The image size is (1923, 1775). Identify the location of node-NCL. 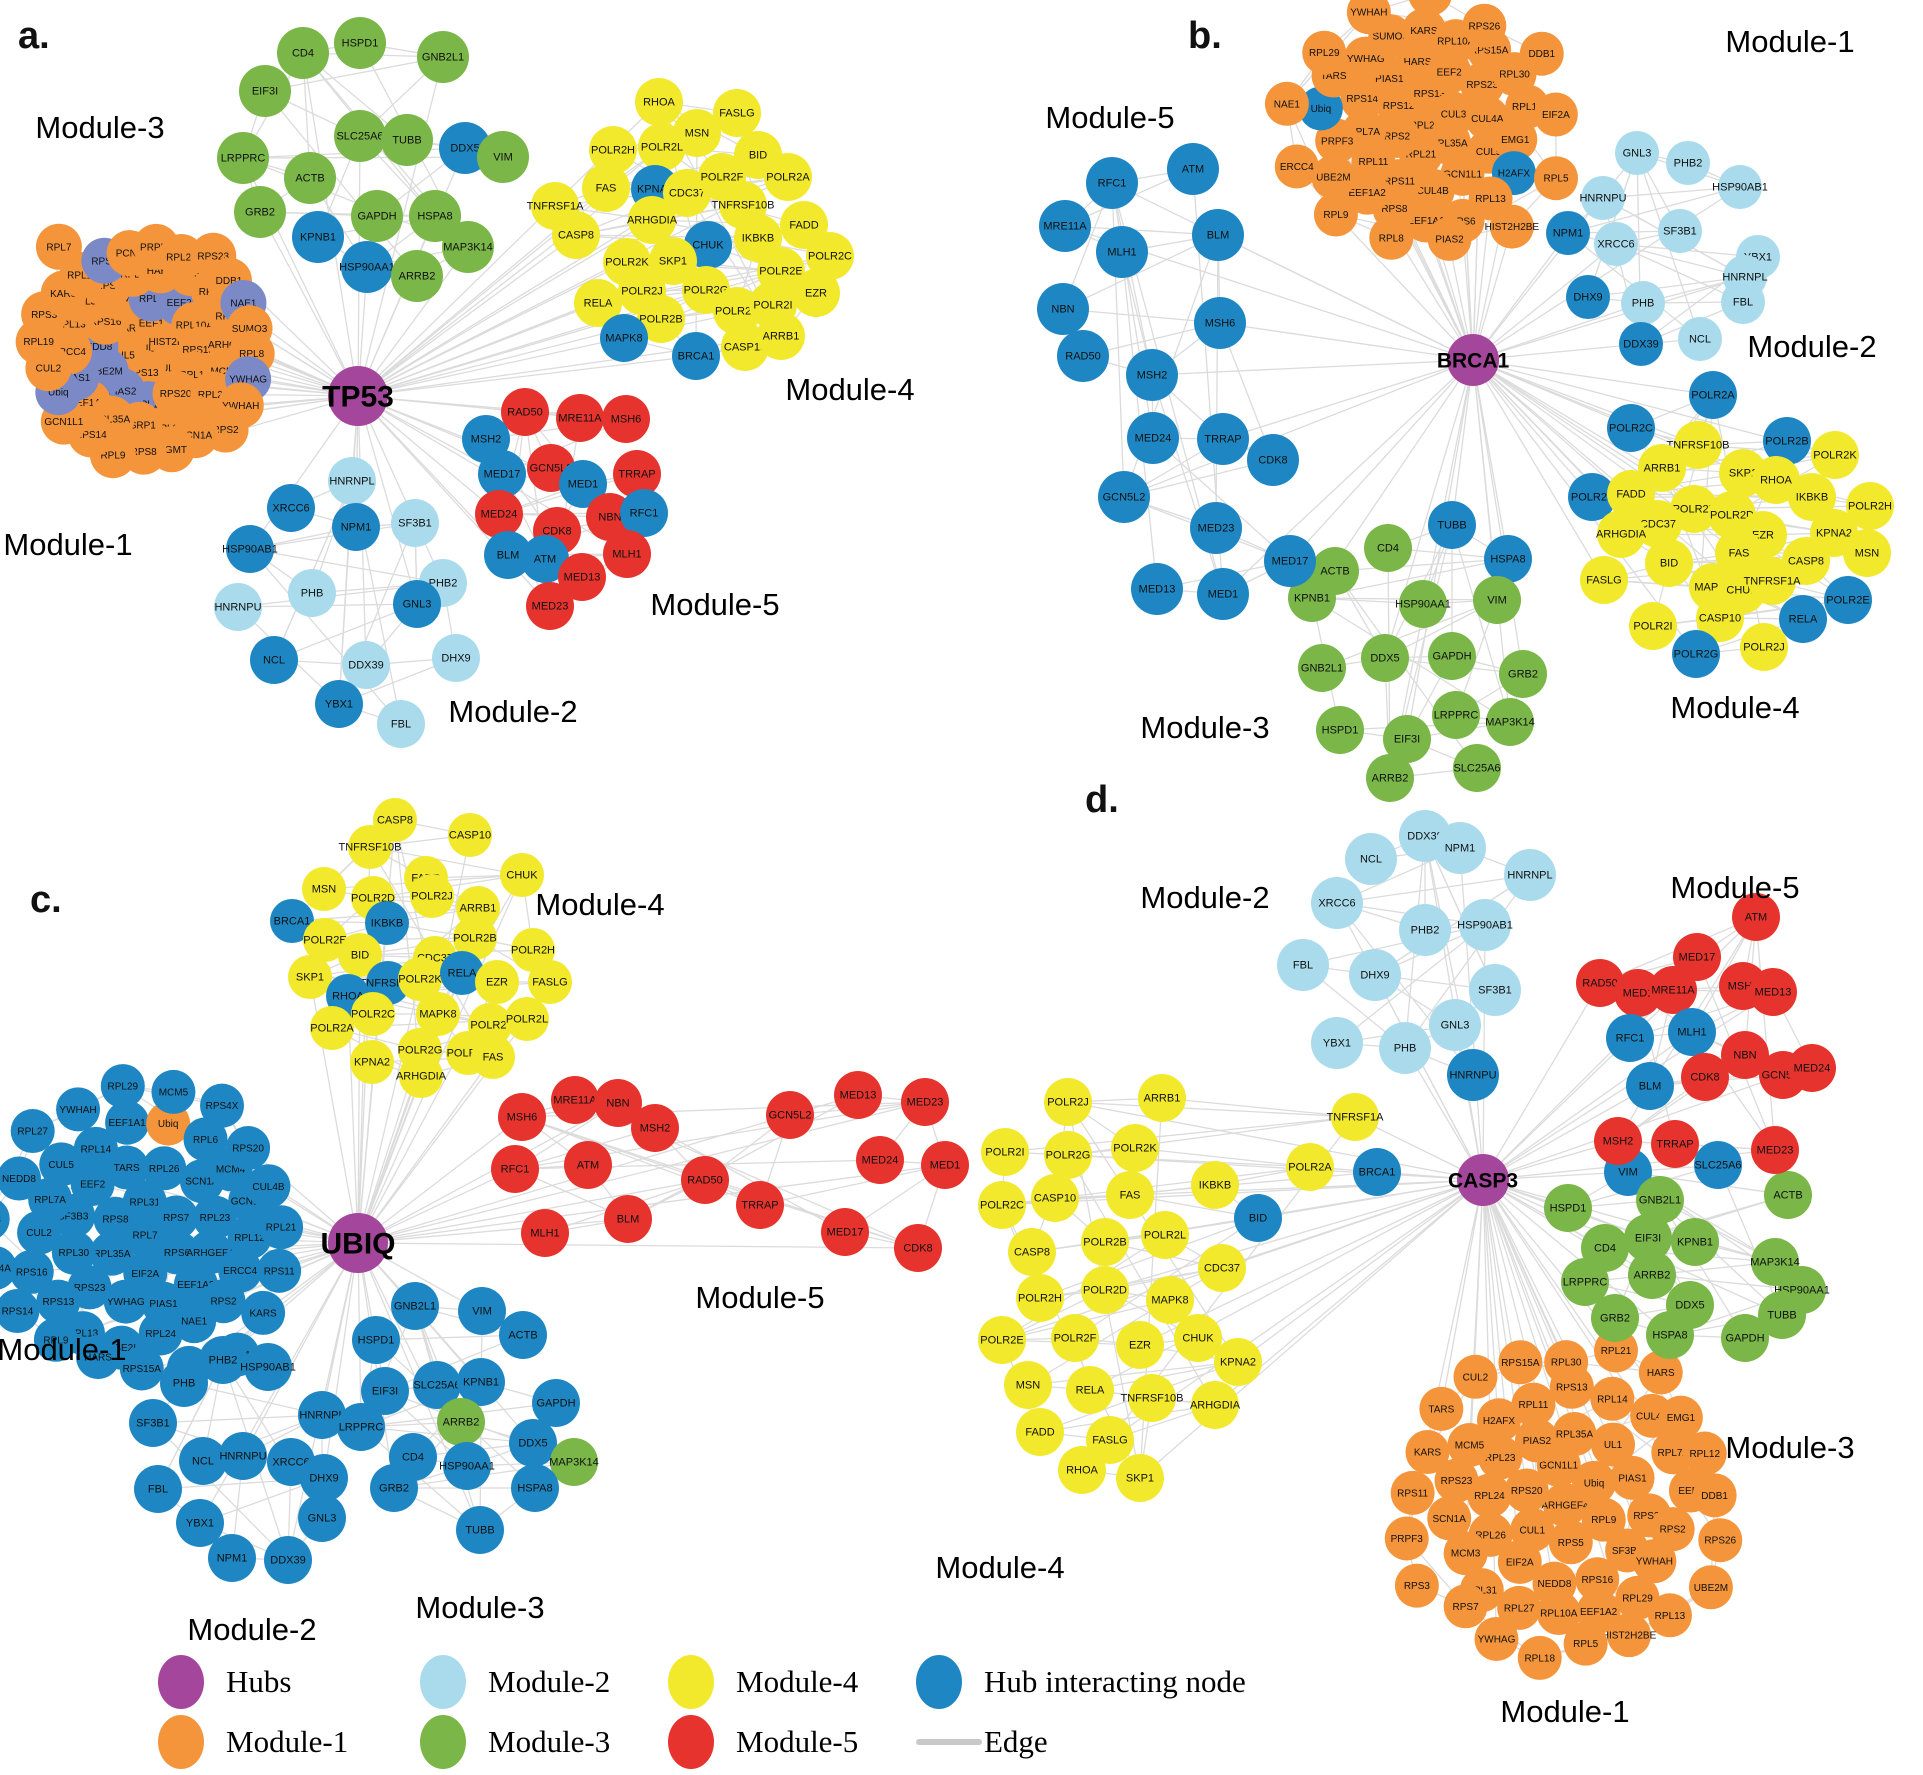
(1371, 859).